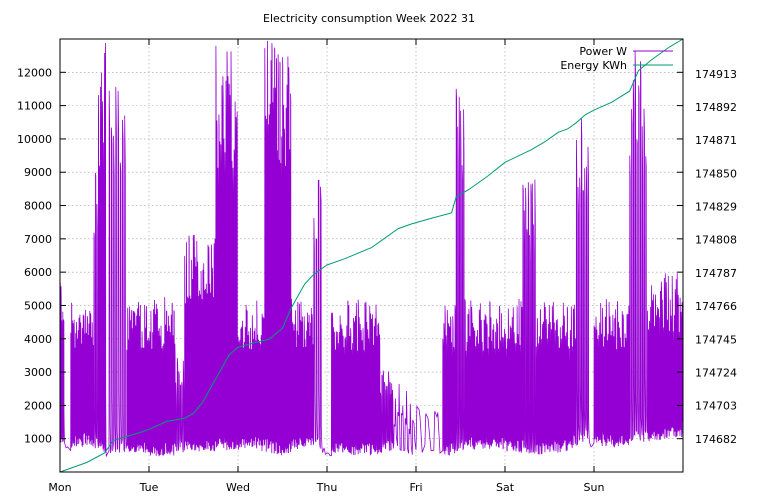 The image size is (768, 500). I want to click on y-left-tick-label: 10000, so click(34, 139).